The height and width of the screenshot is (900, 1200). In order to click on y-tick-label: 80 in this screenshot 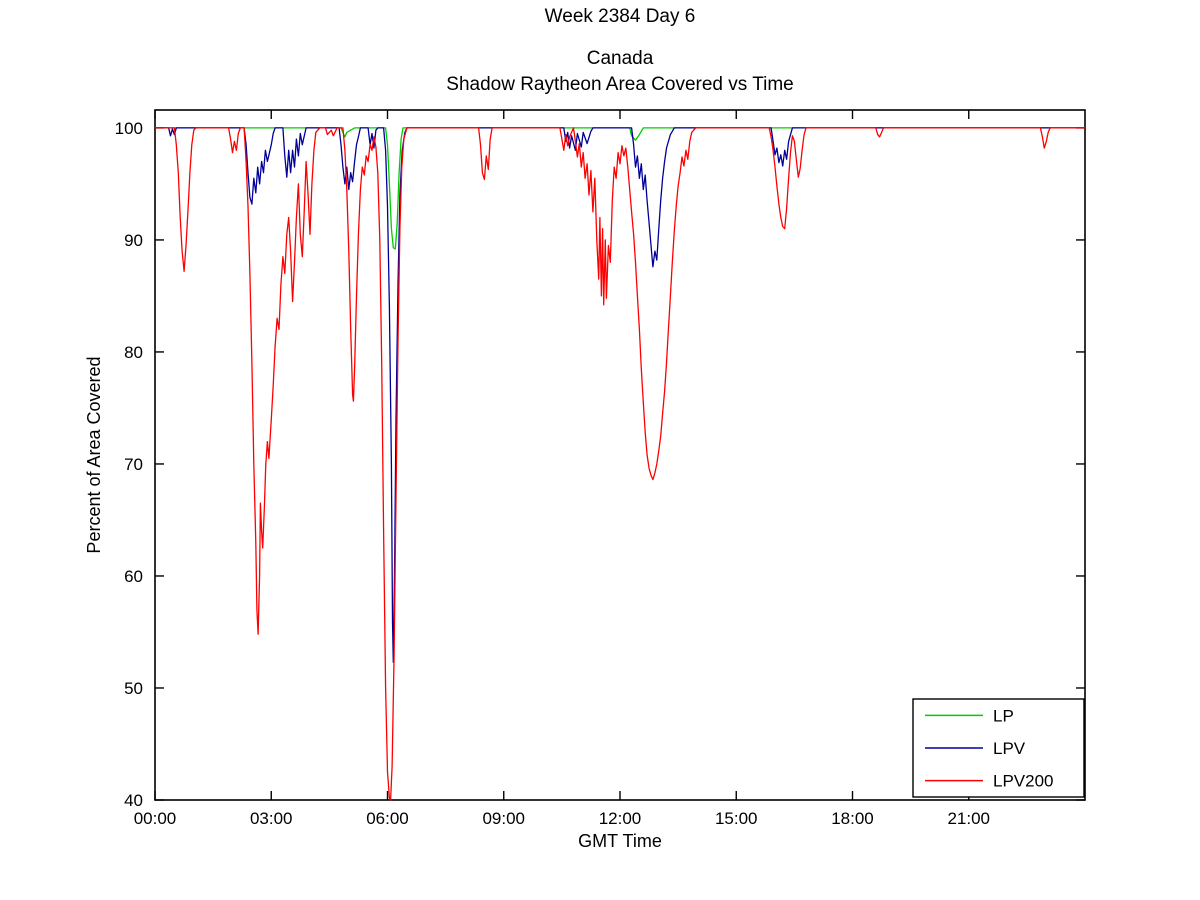, I will do `click(133, 352)`.